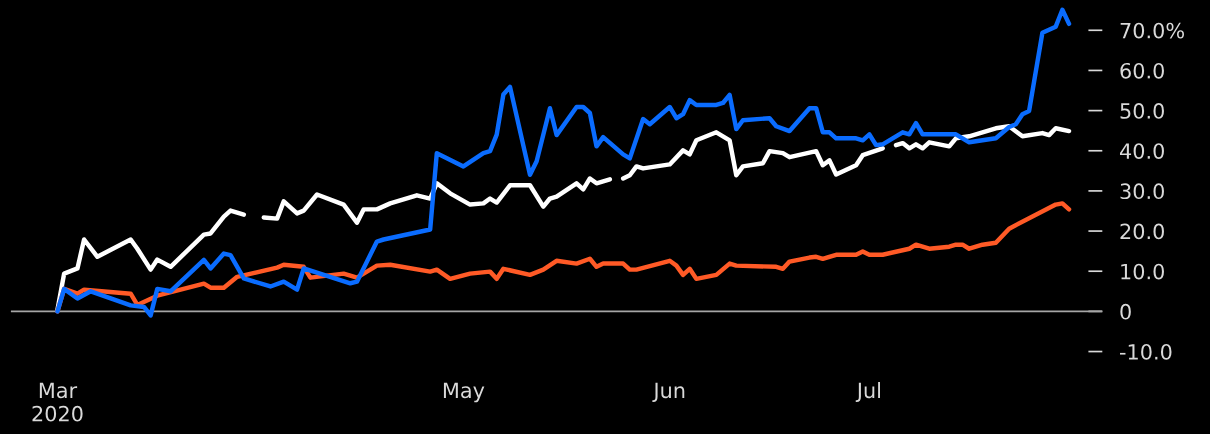 The image size is (1210, 434). What do you see at coordinates (1142, 191) in the screenshot?
I see `y-tick-label: 30.0` at bounding box center [1142, 191].